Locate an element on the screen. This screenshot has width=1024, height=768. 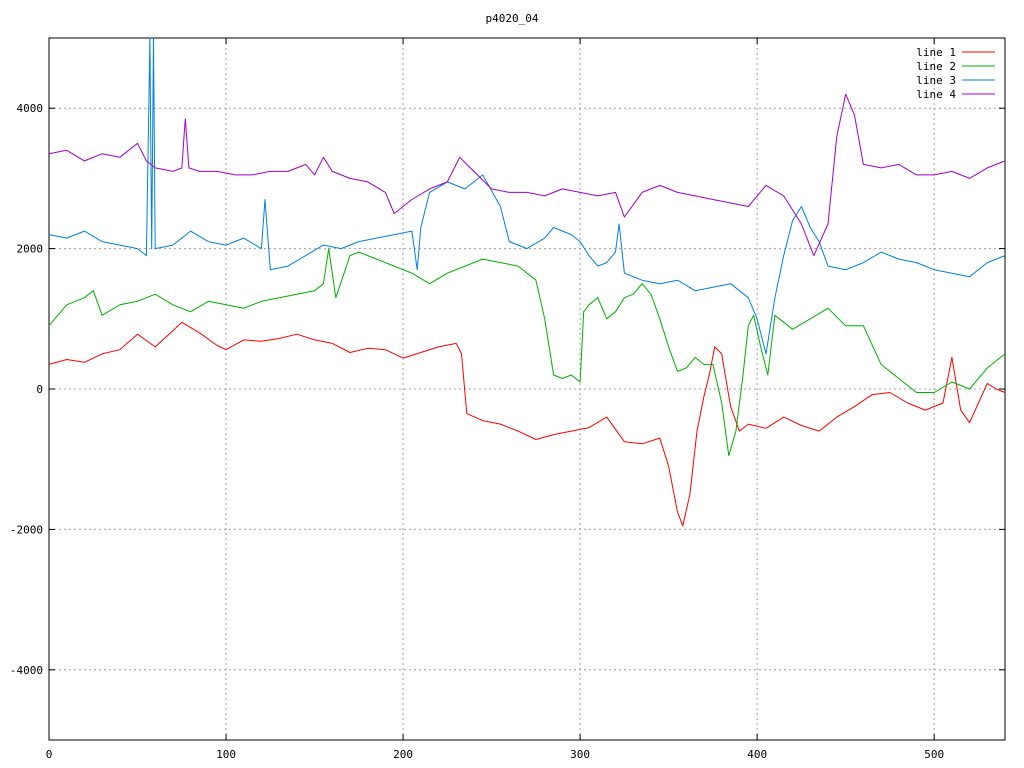
y-tick-label: -4000 is located at coordinates (26, 670).